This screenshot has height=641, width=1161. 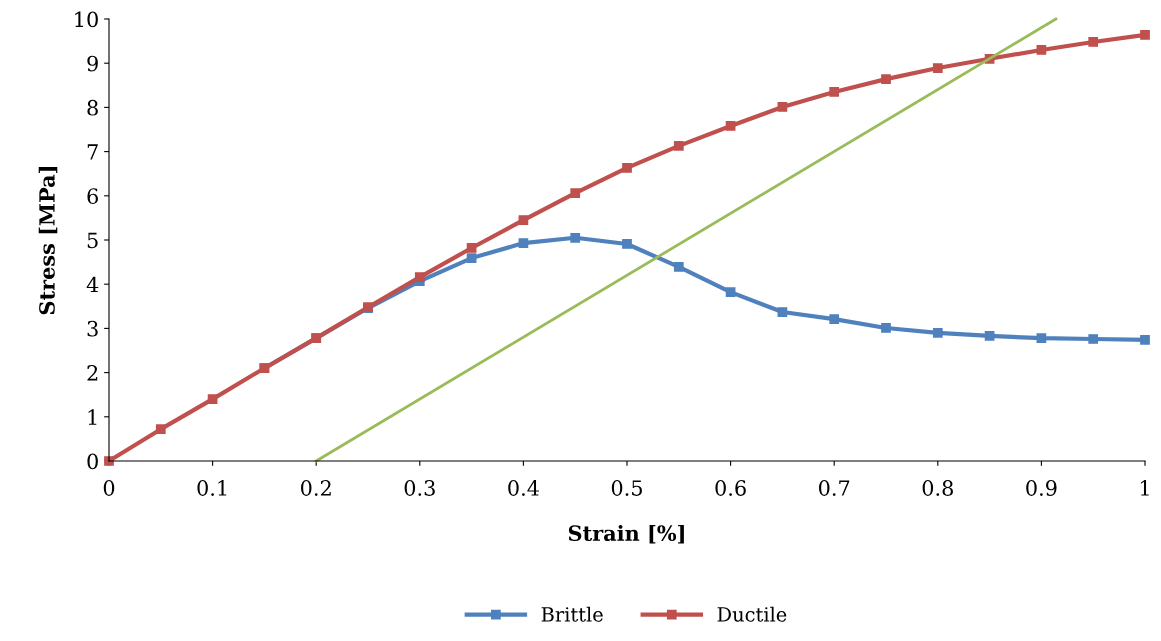 What do you see at coordinates (212, 488) in the screenshot?
I see `x-tick-label: 0.1` at bounding box center [212, 488].